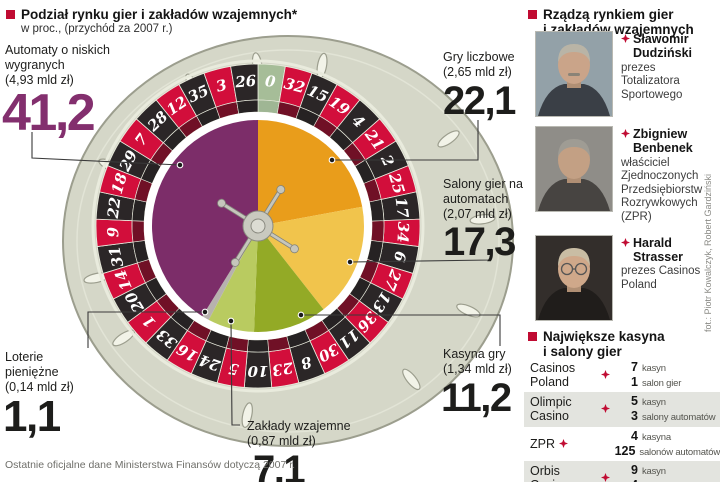 The height and width of the screenshot is (482, 720). I want to click on casino-stat-unit: salonów automatów, so click(679, 452).